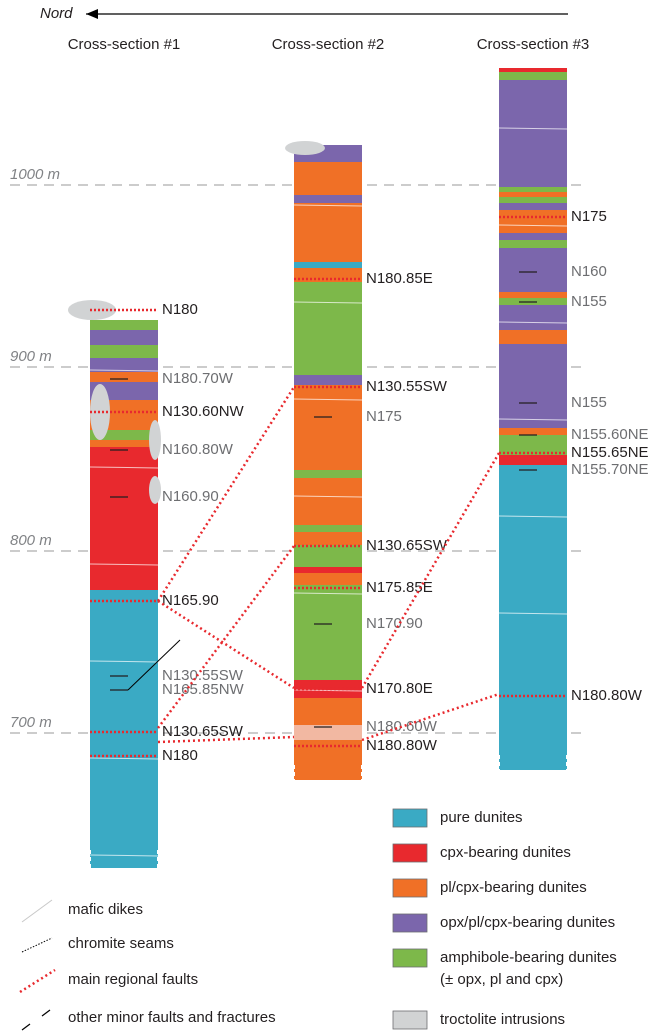 Image resolution: width=669 pixels, height=1033 pixels. I want to click on fault-label: N155.70NE, so click(610, 469).